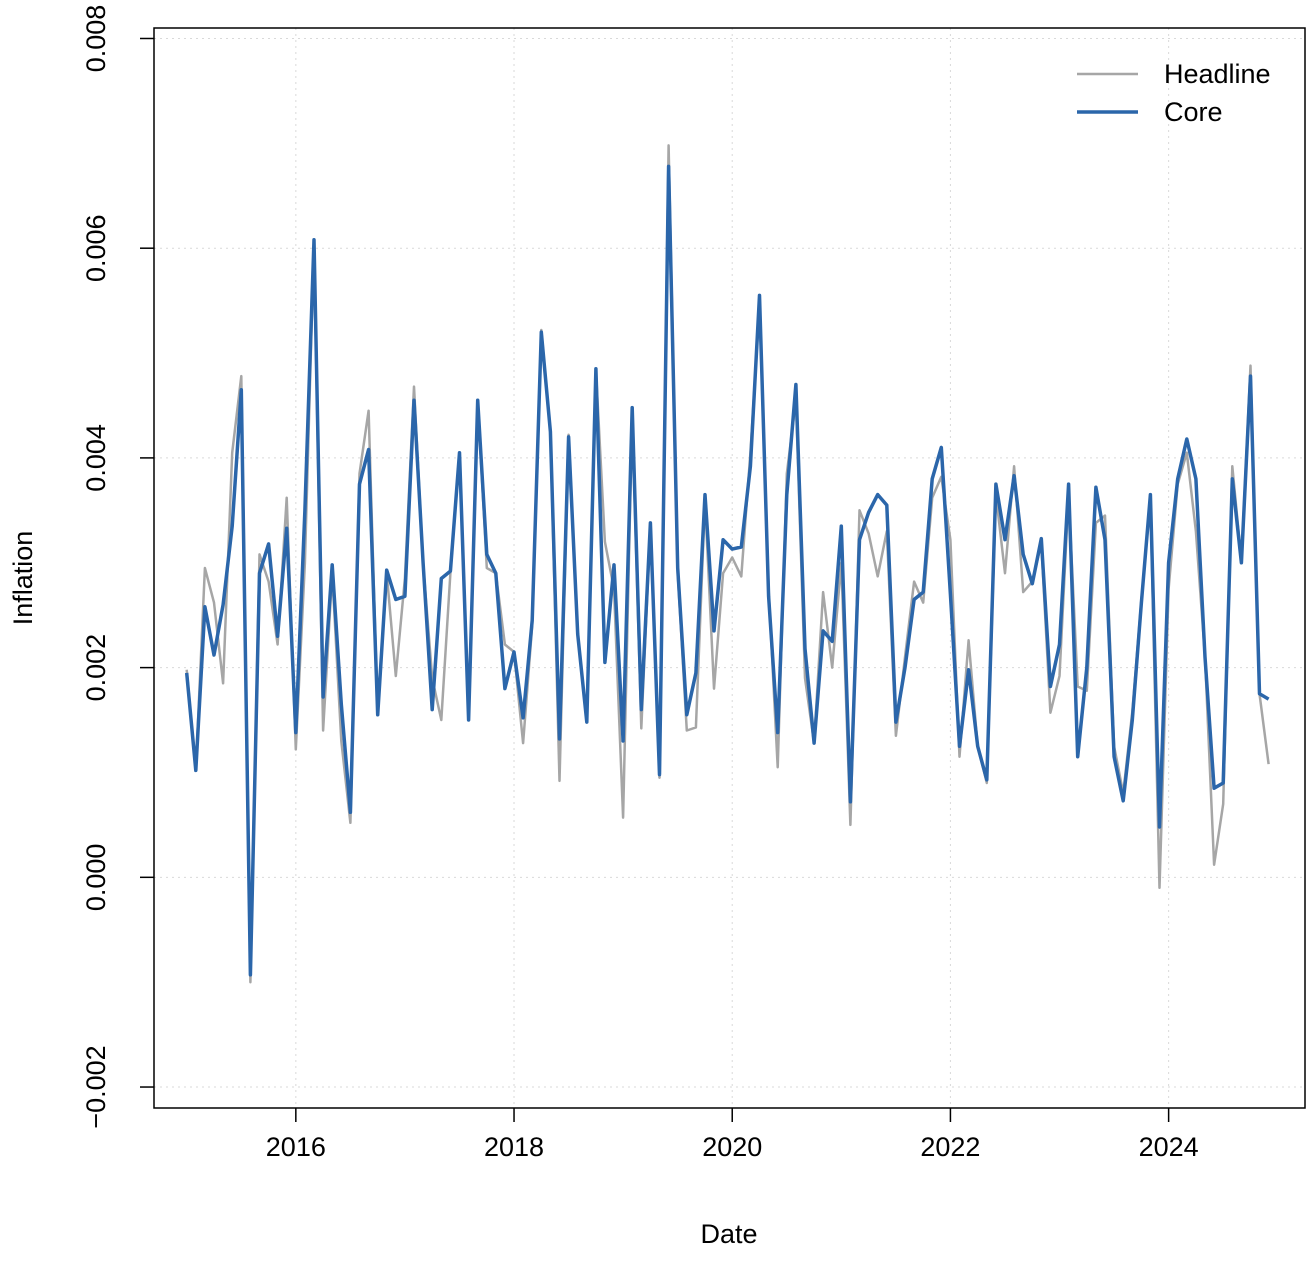 The image size is (1314, 1263). What do you see at coordinates (23, 578) in the screenshot?
I see `y-axis-title: Inflation` at bounding box center [23, 578].